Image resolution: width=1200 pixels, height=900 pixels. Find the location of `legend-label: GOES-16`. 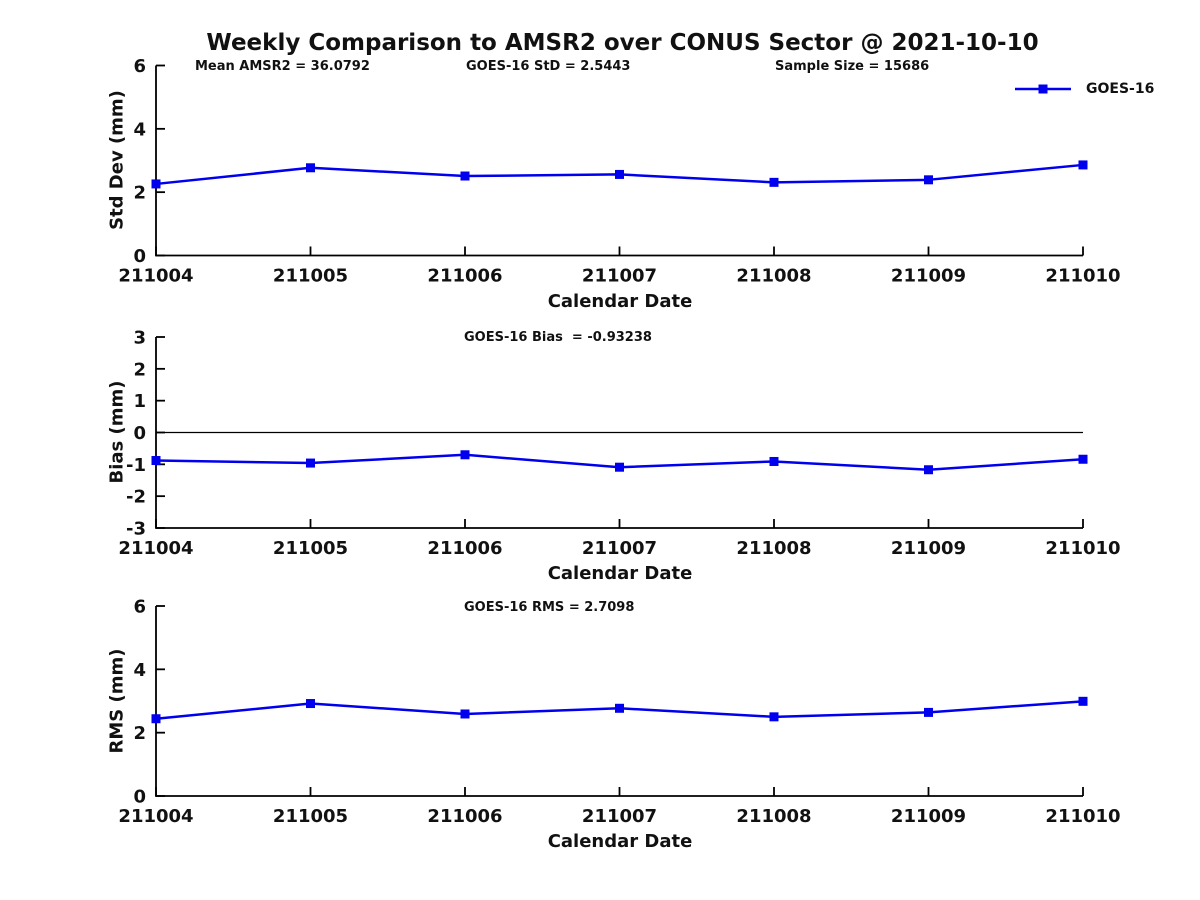

legend-label: GOES-16 is located at coordinates (1120, 89).